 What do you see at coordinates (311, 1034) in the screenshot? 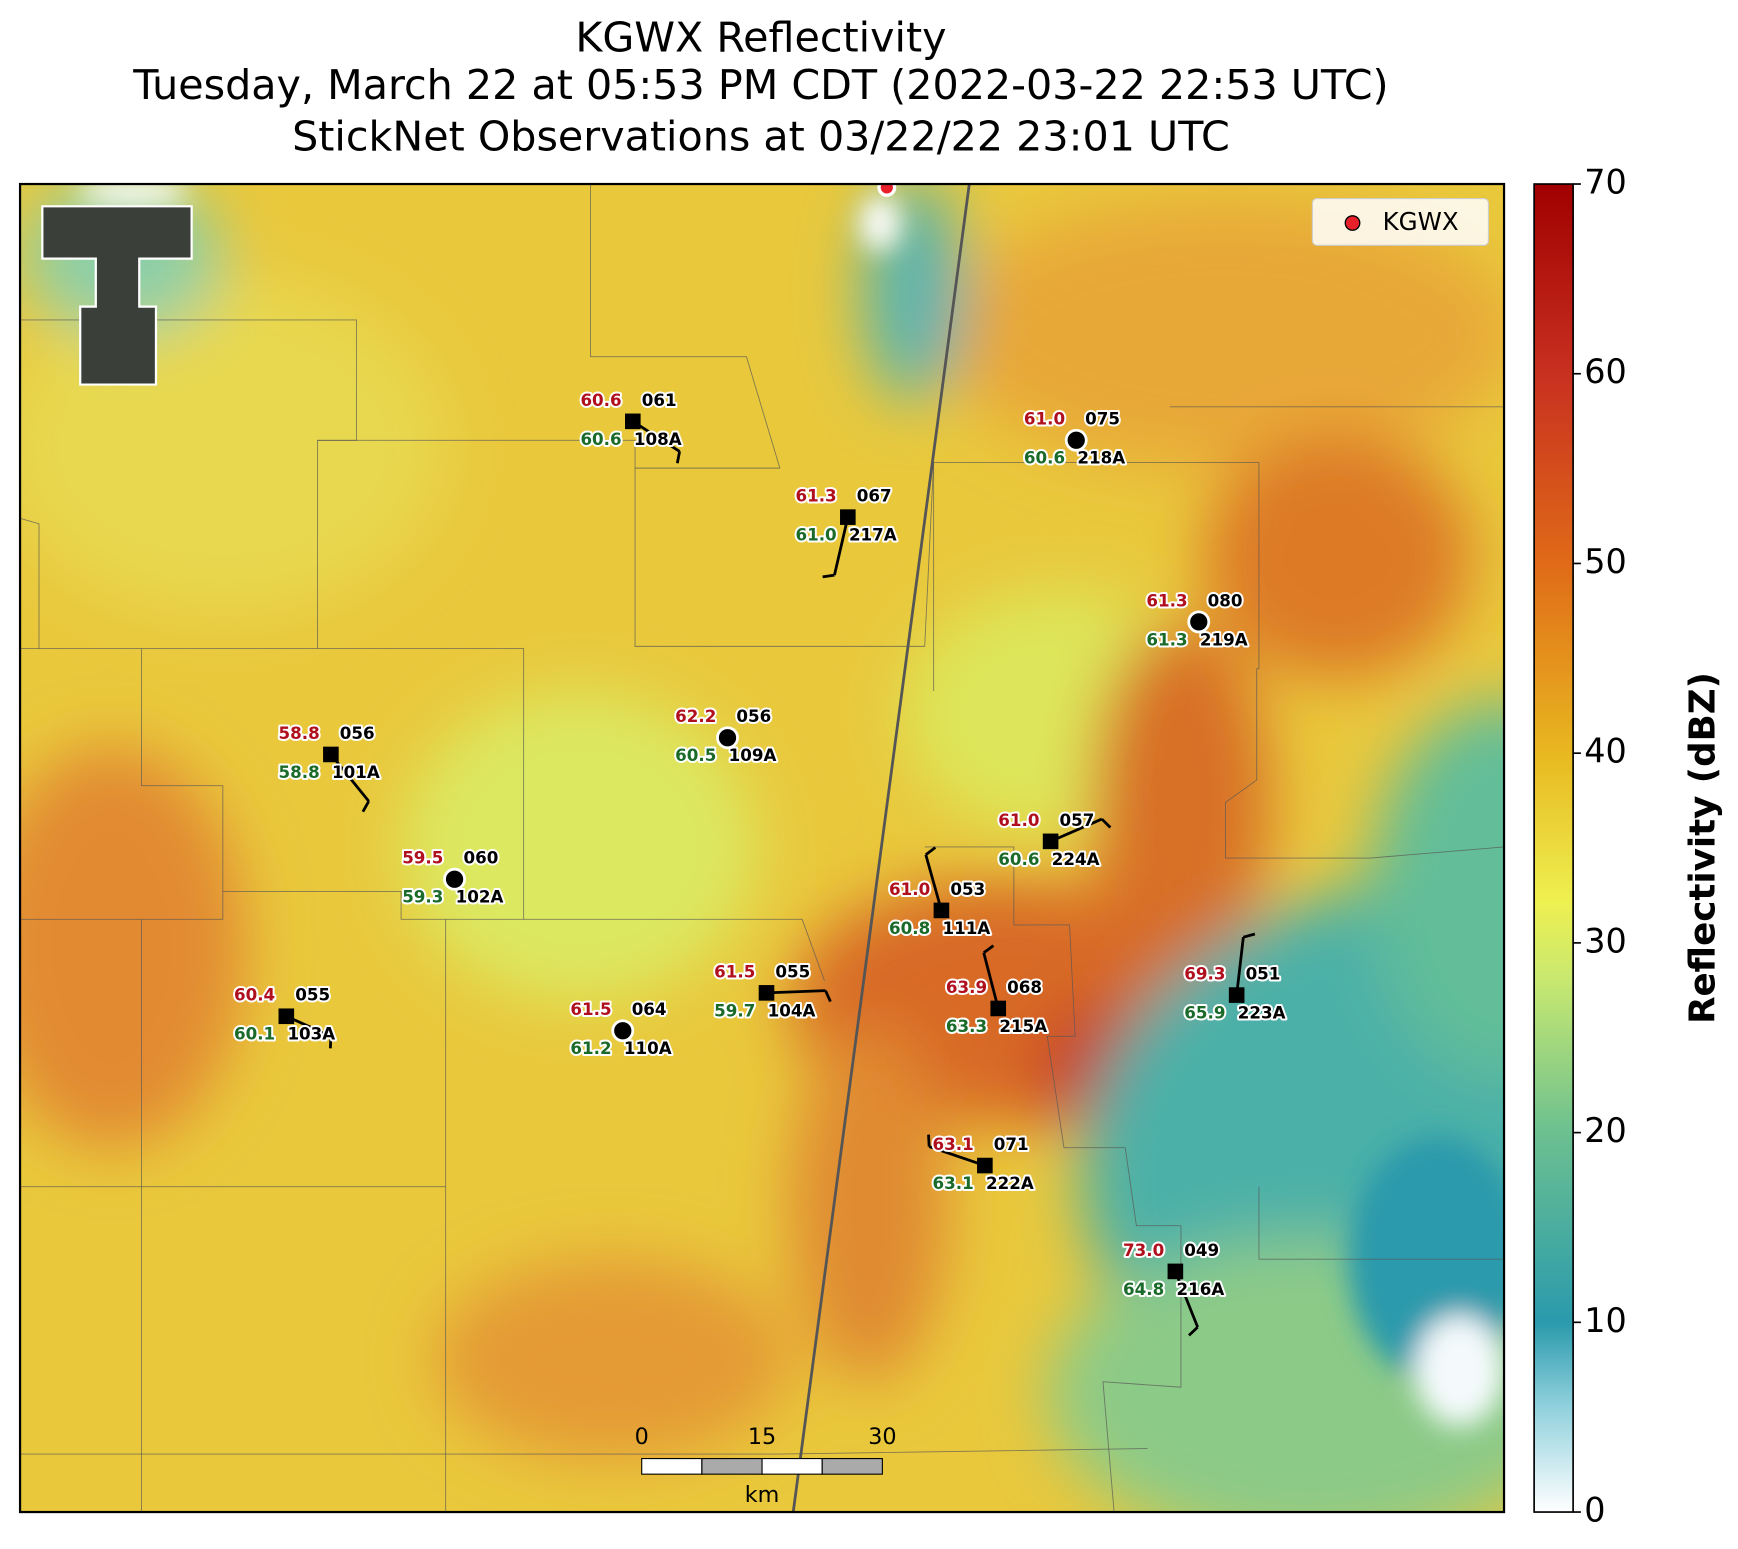
I see `station-id: 103A` at bounding box center [311, 1034].